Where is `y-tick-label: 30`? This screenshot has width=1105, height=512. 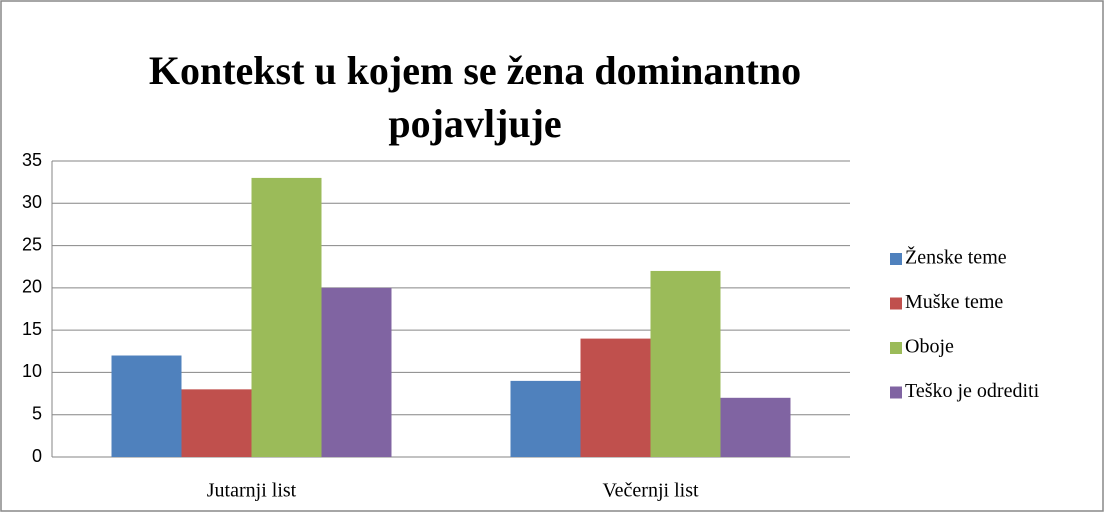
y-tick-label: 30 is located at coordinates (32, 202).